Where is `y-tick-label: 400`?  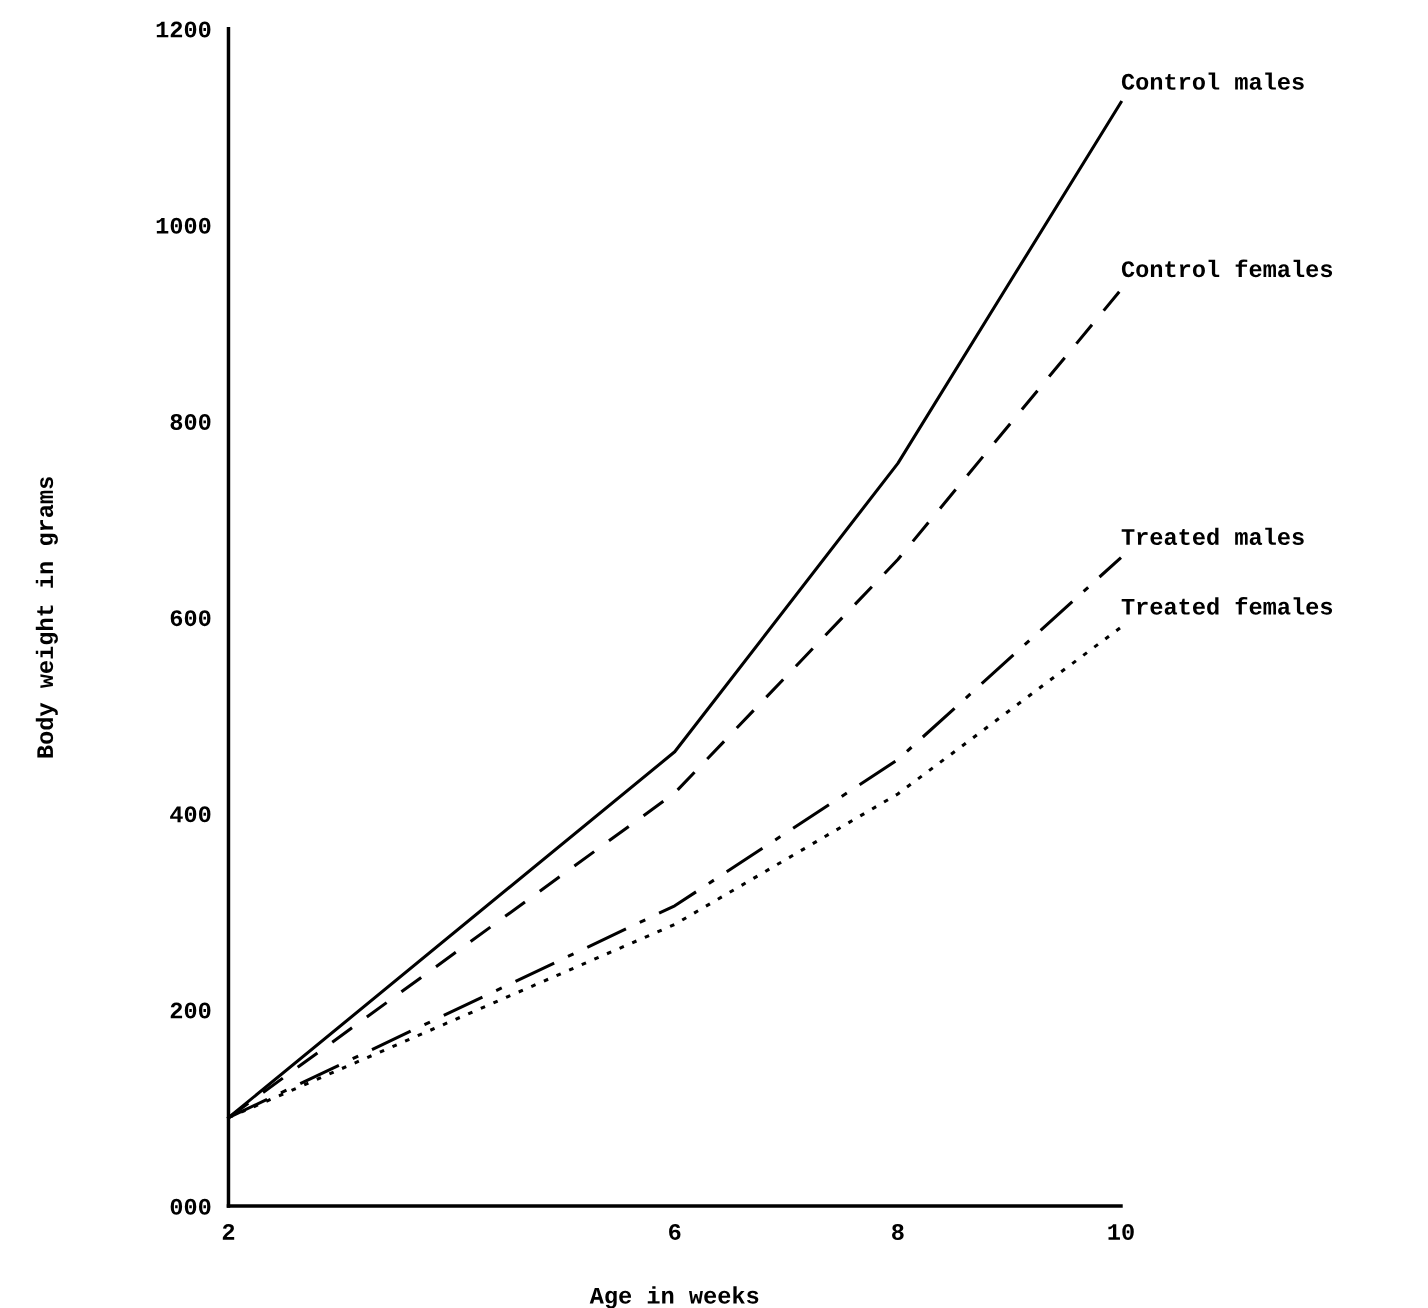 y-tick-label: 400 is located at coordinates (190, 814).